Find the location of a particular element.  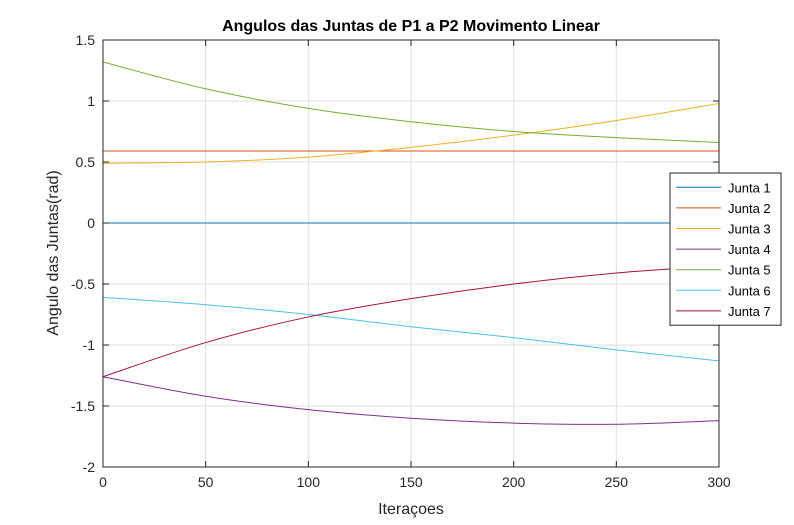

x-tick-label: 150 is located at coordinates (411, 482).